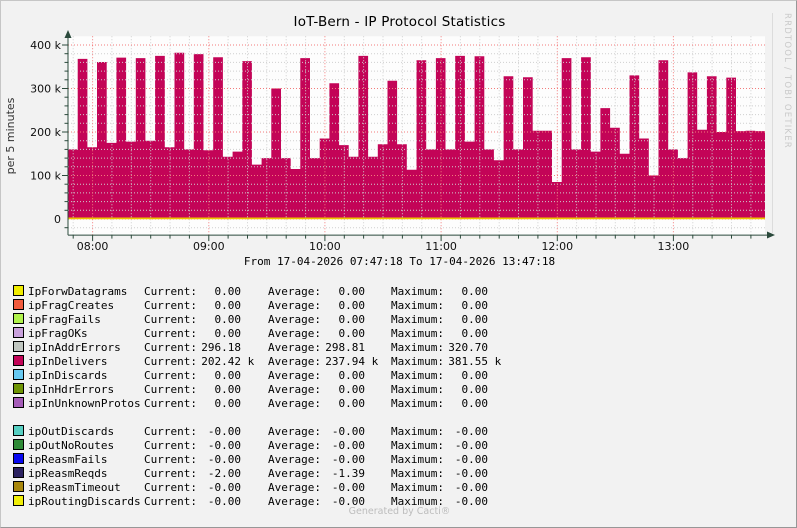 The image size is (797, 528). Describe the element at coordinates (399, 22) in the screenshot. I see `chart-title: IoT-Bern - IP Protocol Statistics` at that location.